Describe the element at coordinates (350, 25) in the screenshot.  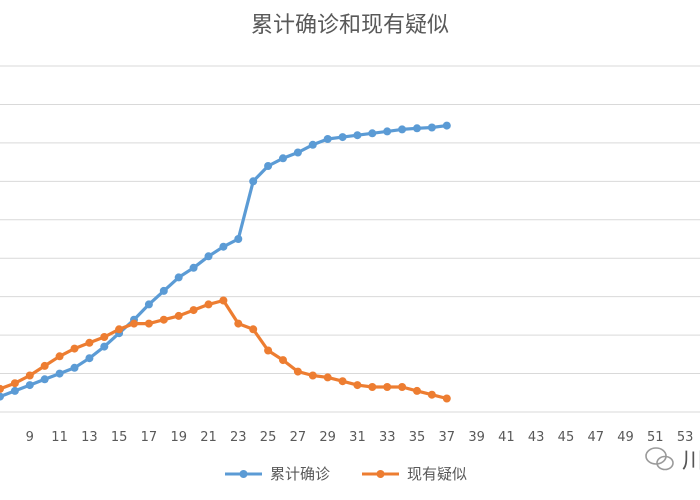
I see `chart-title: 累计确诊和现有疑似` at that location.